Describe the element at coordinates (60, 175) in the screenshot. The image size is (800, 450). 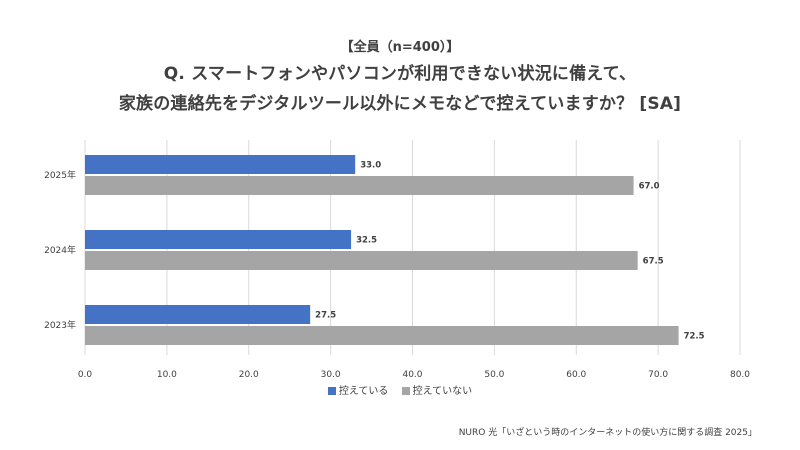
I see `y-category-label: 2025年` at that location.